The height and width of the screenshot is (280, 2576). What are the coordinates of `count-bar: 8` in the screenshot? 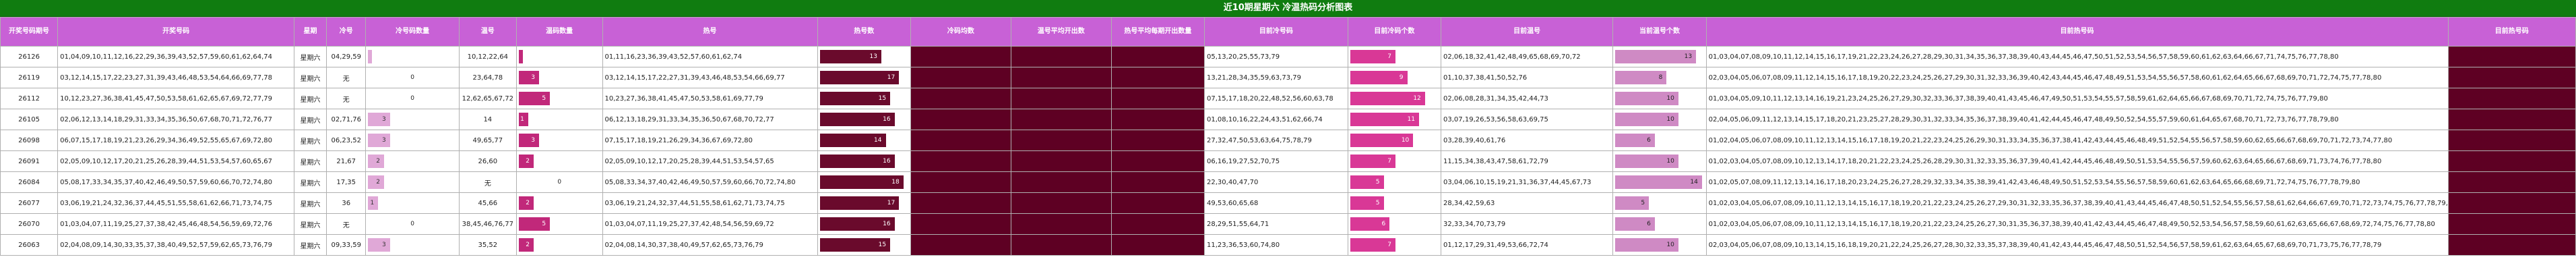 It's located at (1641, 77).